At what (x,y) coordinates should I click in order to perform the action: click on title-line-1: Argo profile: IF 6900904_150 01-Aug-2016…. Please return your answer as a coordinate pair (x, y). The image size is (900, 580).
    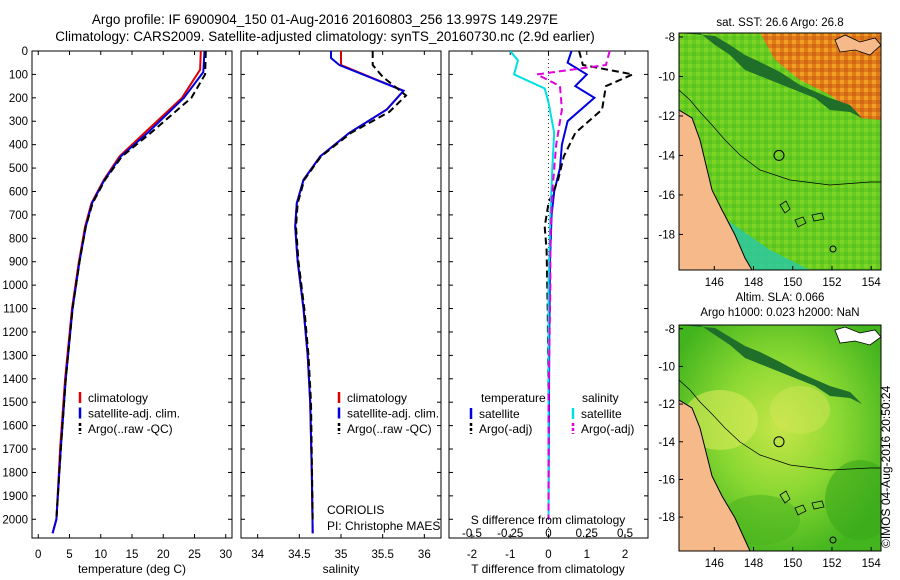
    Looking at the image, I should click on (325, 19).